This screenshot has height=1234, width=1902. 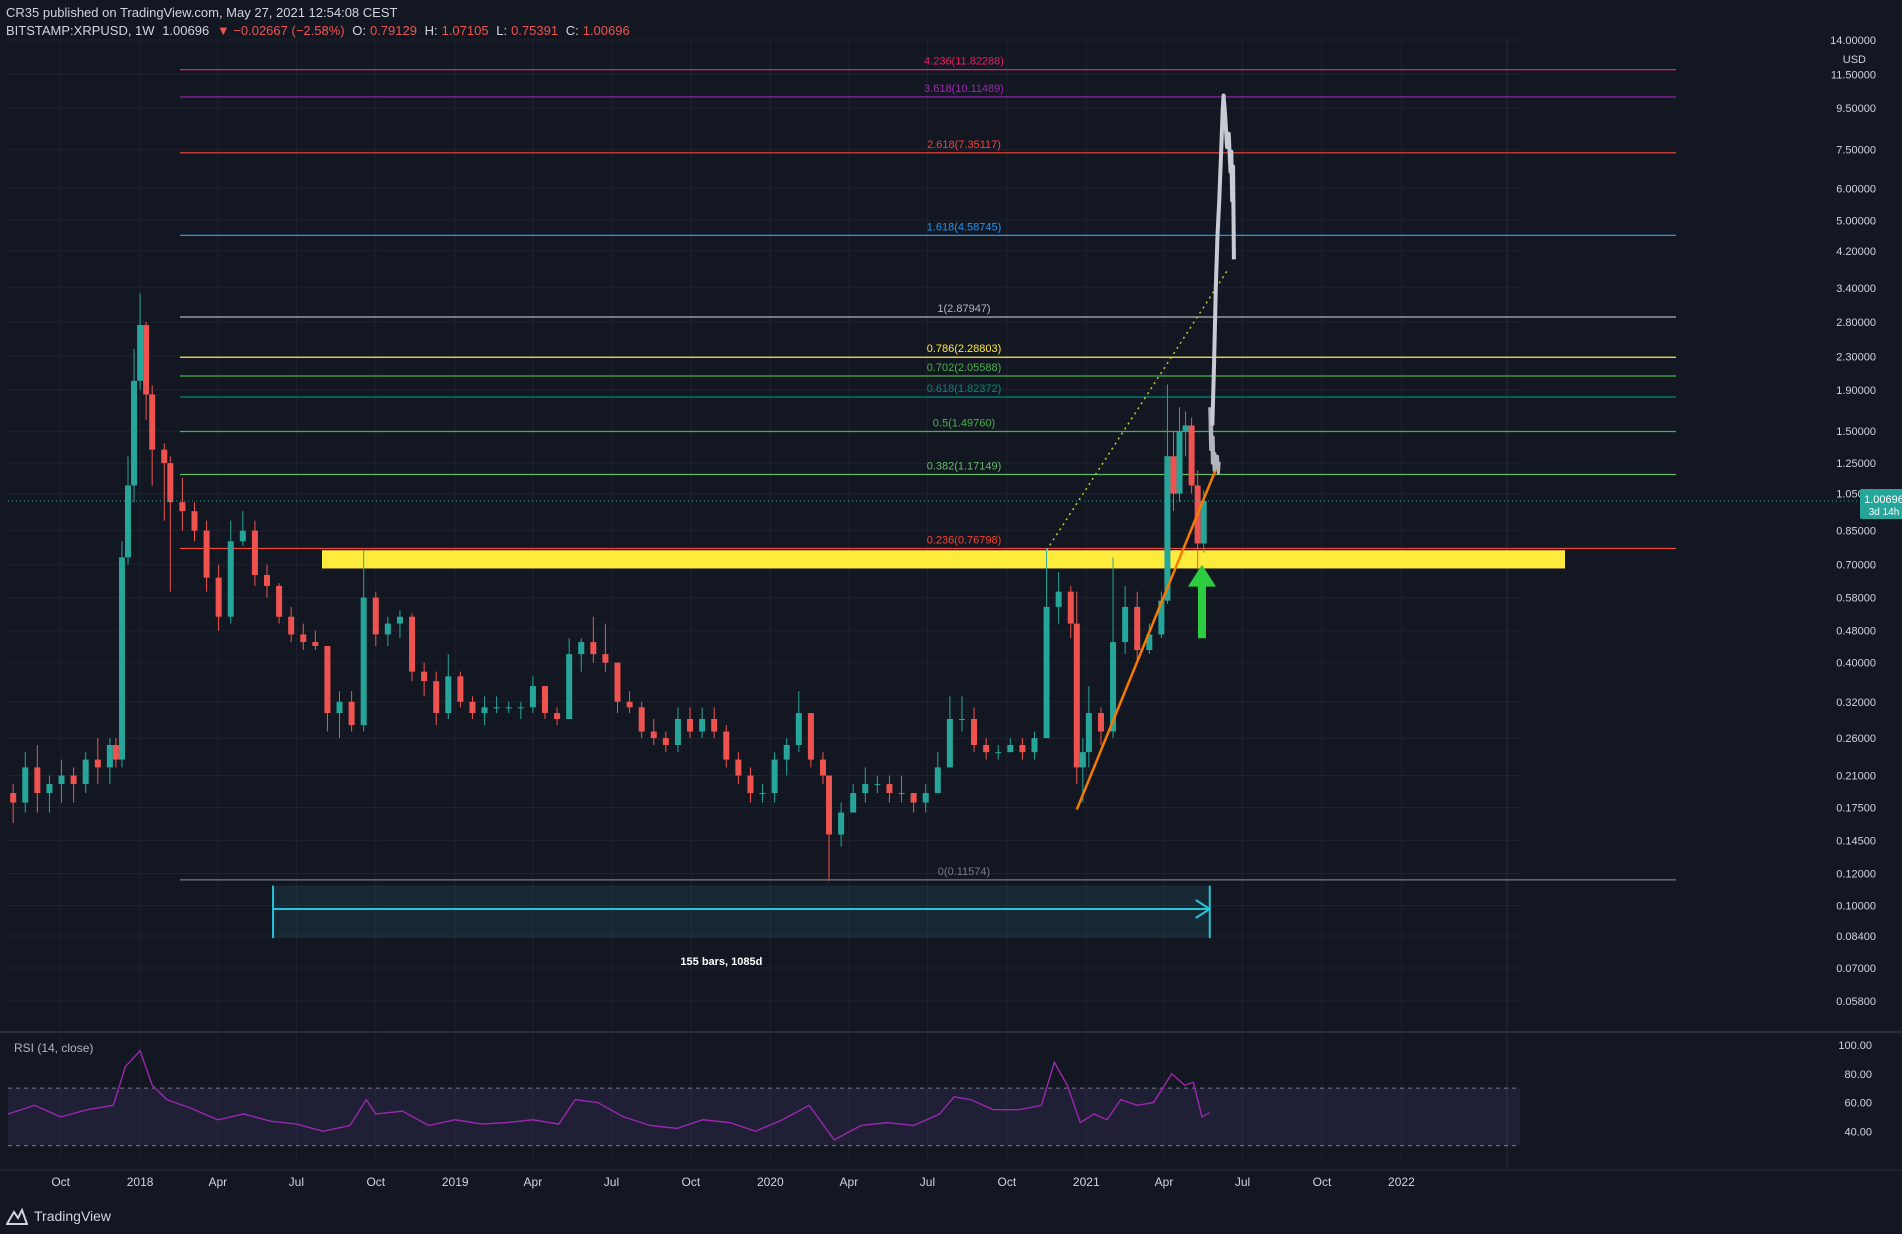 What do you see at coordinates (1856, 808) in the screenshot?
I see `price-tick-label: 0.17500` at bounding box center [1856, 808].